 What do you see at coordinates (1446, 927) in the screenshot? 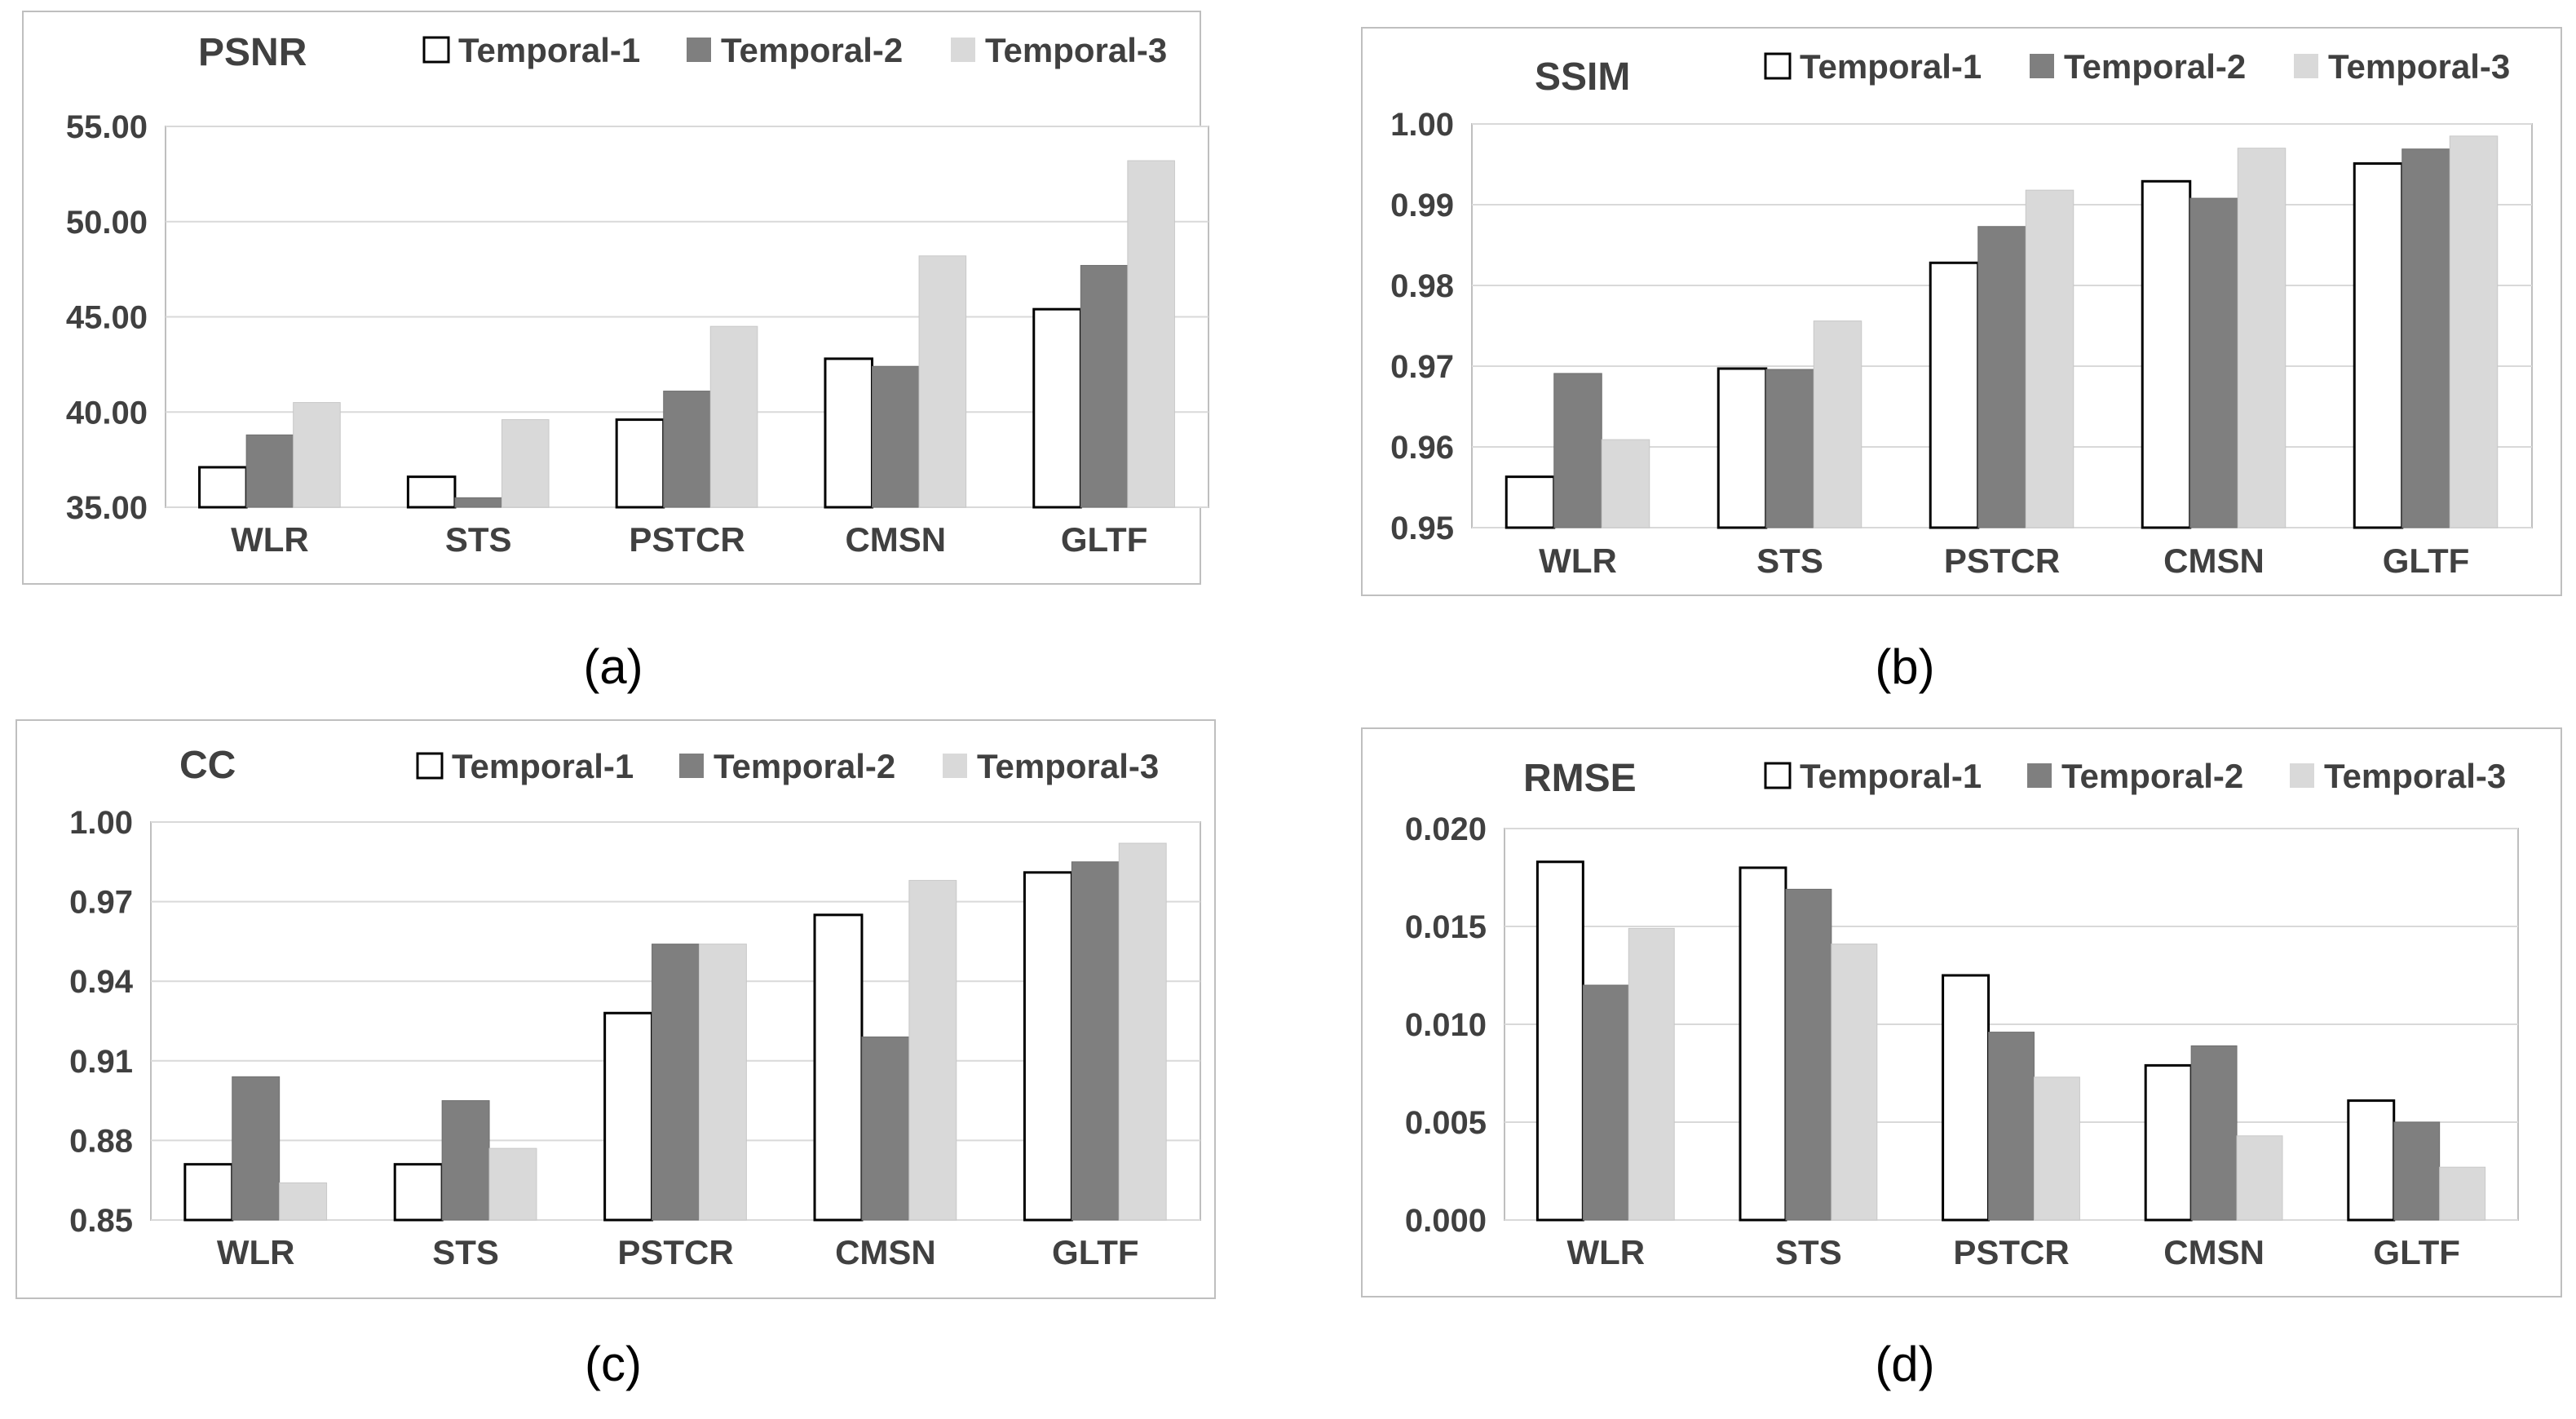
I see `y-tick-label: 0.015` at bounding box center [1446, 927].